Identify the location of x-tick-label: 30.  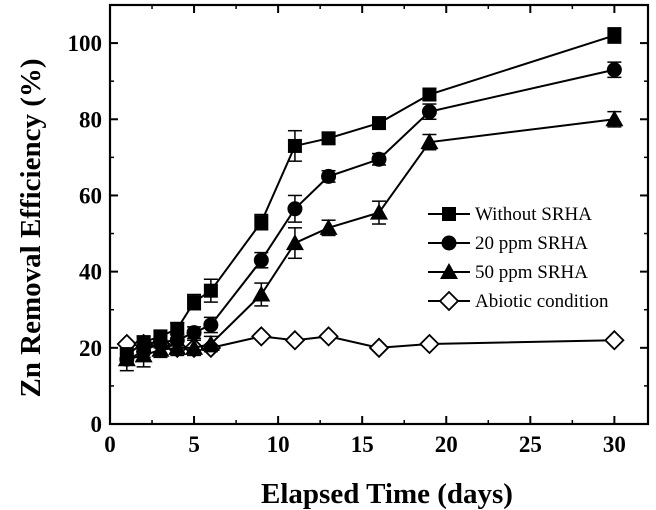
(614, 444).